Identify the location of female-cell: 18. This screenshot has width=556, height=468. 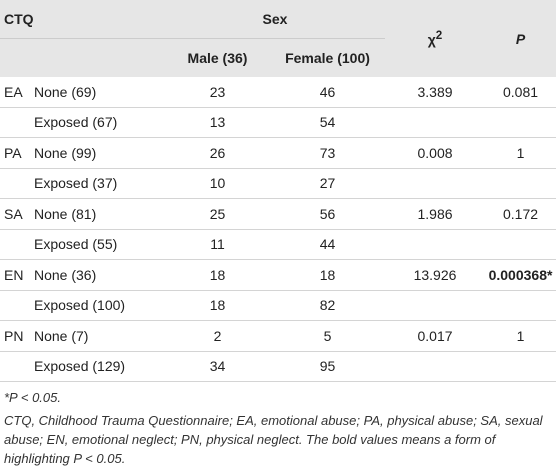
(328, 275).